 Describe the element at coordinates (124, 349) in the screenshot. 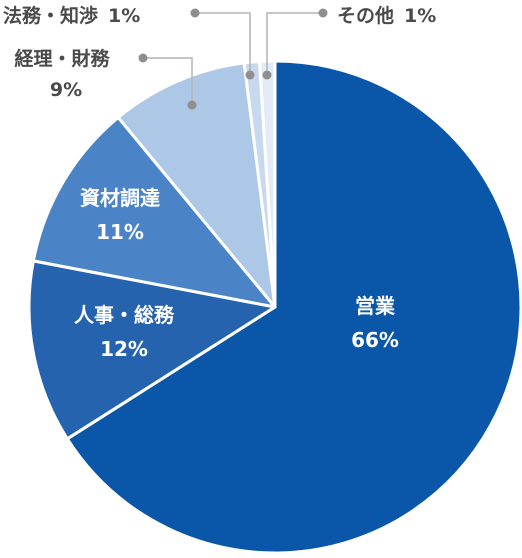

I see `slice-value-1: 12%` at that location.